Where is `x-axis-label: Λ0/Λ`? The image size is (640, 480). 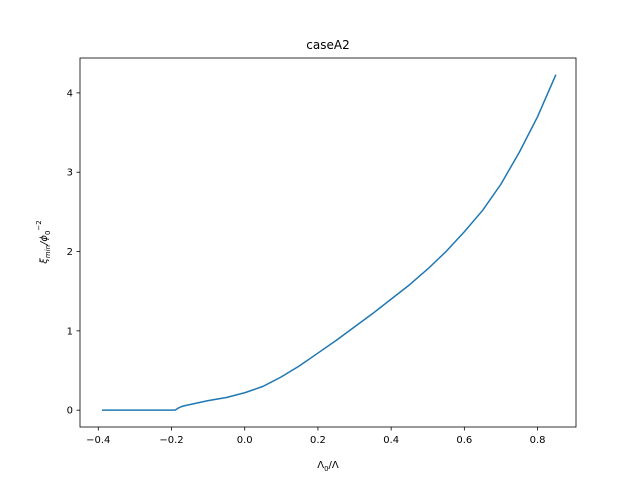
x-axis-label: Λ0/Λ is located at coordinates (328, 466).